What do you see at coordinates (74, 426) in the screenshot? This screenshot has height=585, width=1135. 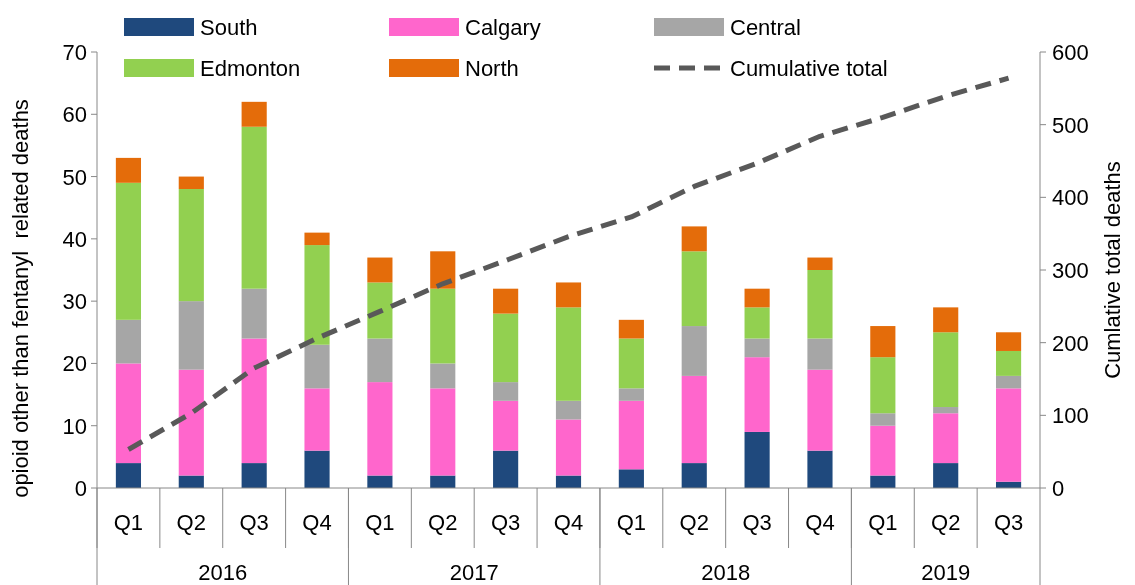 I see `y-tick-label: 10` at bounding box center [74, 426].